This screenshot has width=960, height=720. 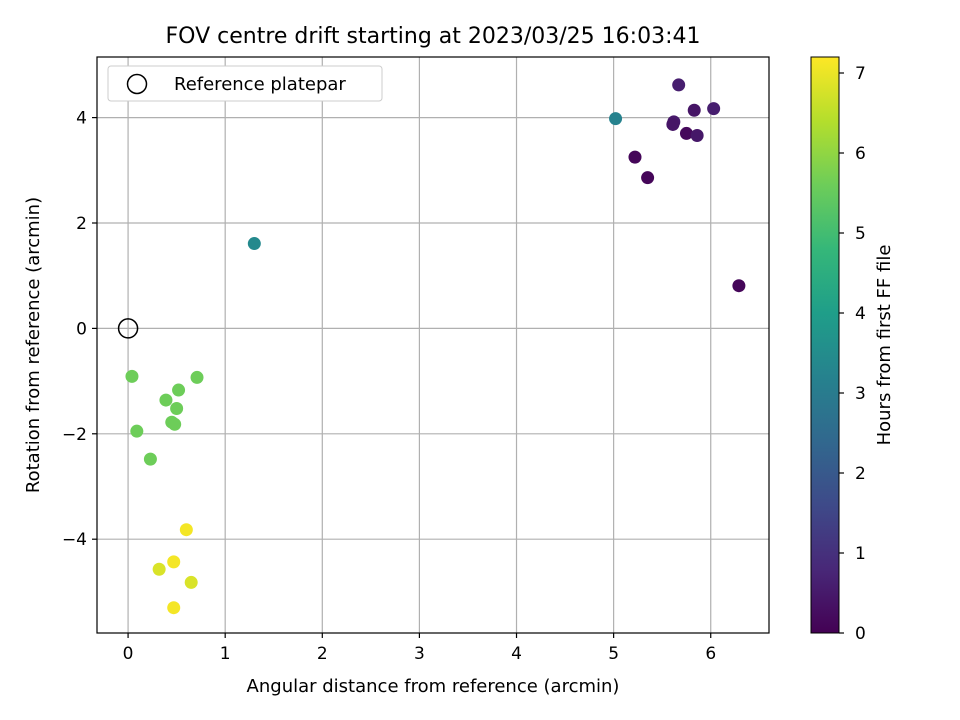 I want to click on y-tick-label: 2, so click(x=81, y=224).